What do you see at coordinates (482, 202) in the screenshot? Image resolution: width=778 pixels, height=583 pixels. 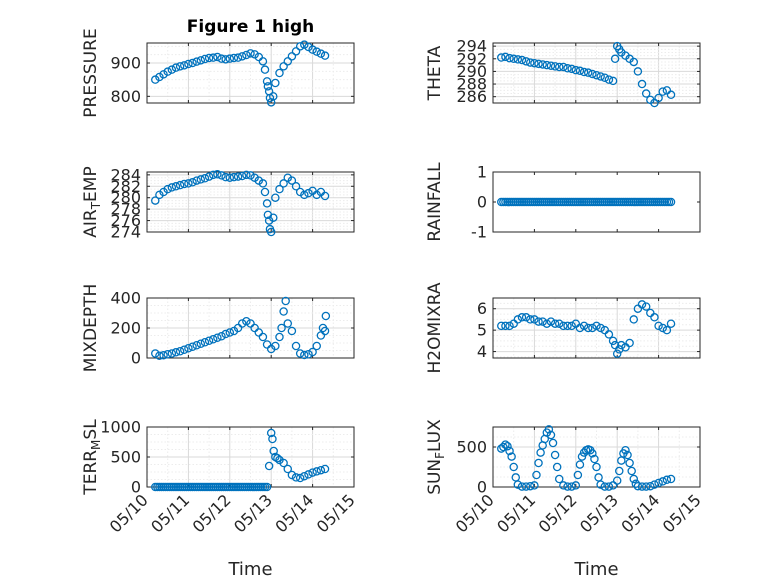 I see `y-tick-label: 0` at bounding box center [482, 202].